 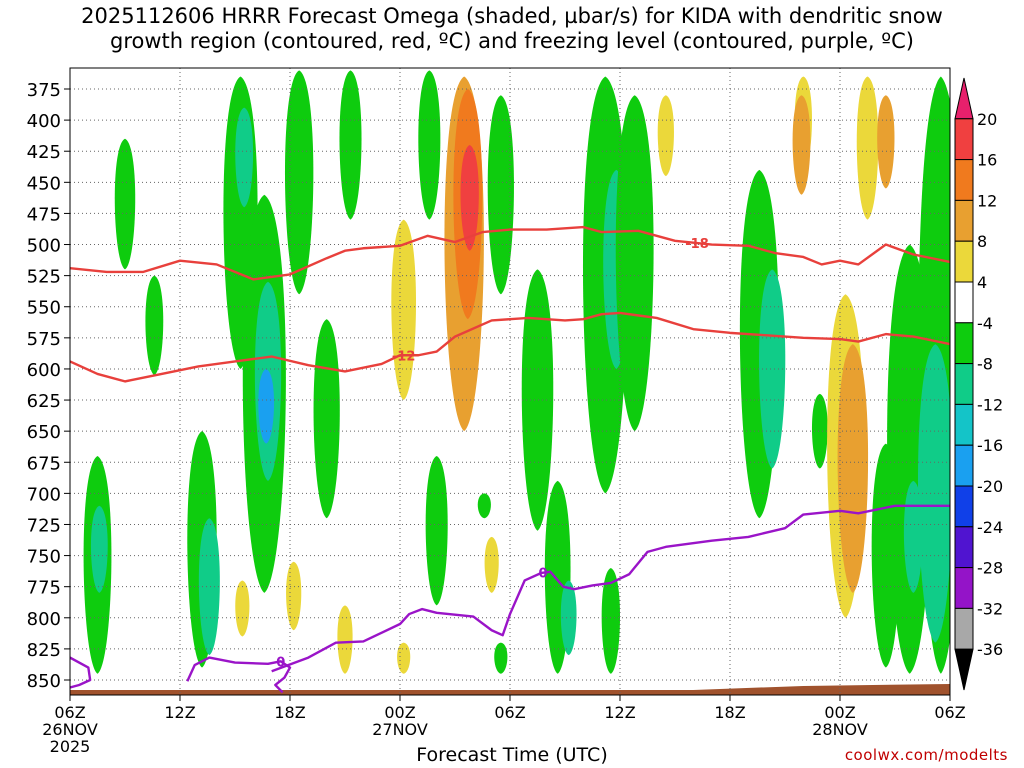 I want to click on ytick-label-600: 600, so click(x=44, y=370).